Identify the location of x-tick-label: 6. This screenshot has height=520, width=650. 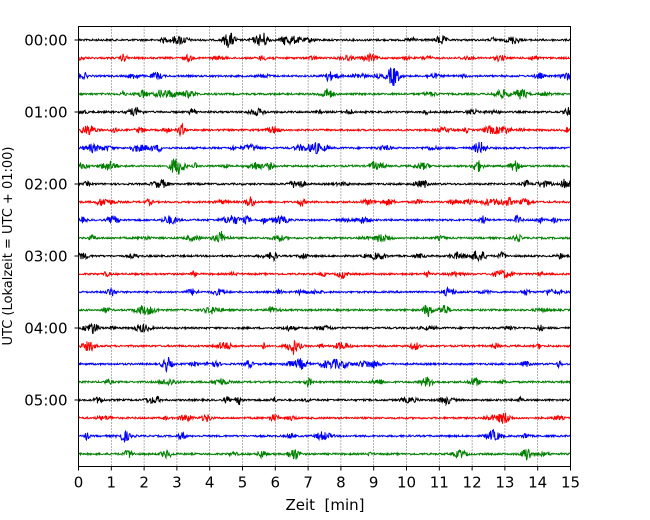
(276, 483).